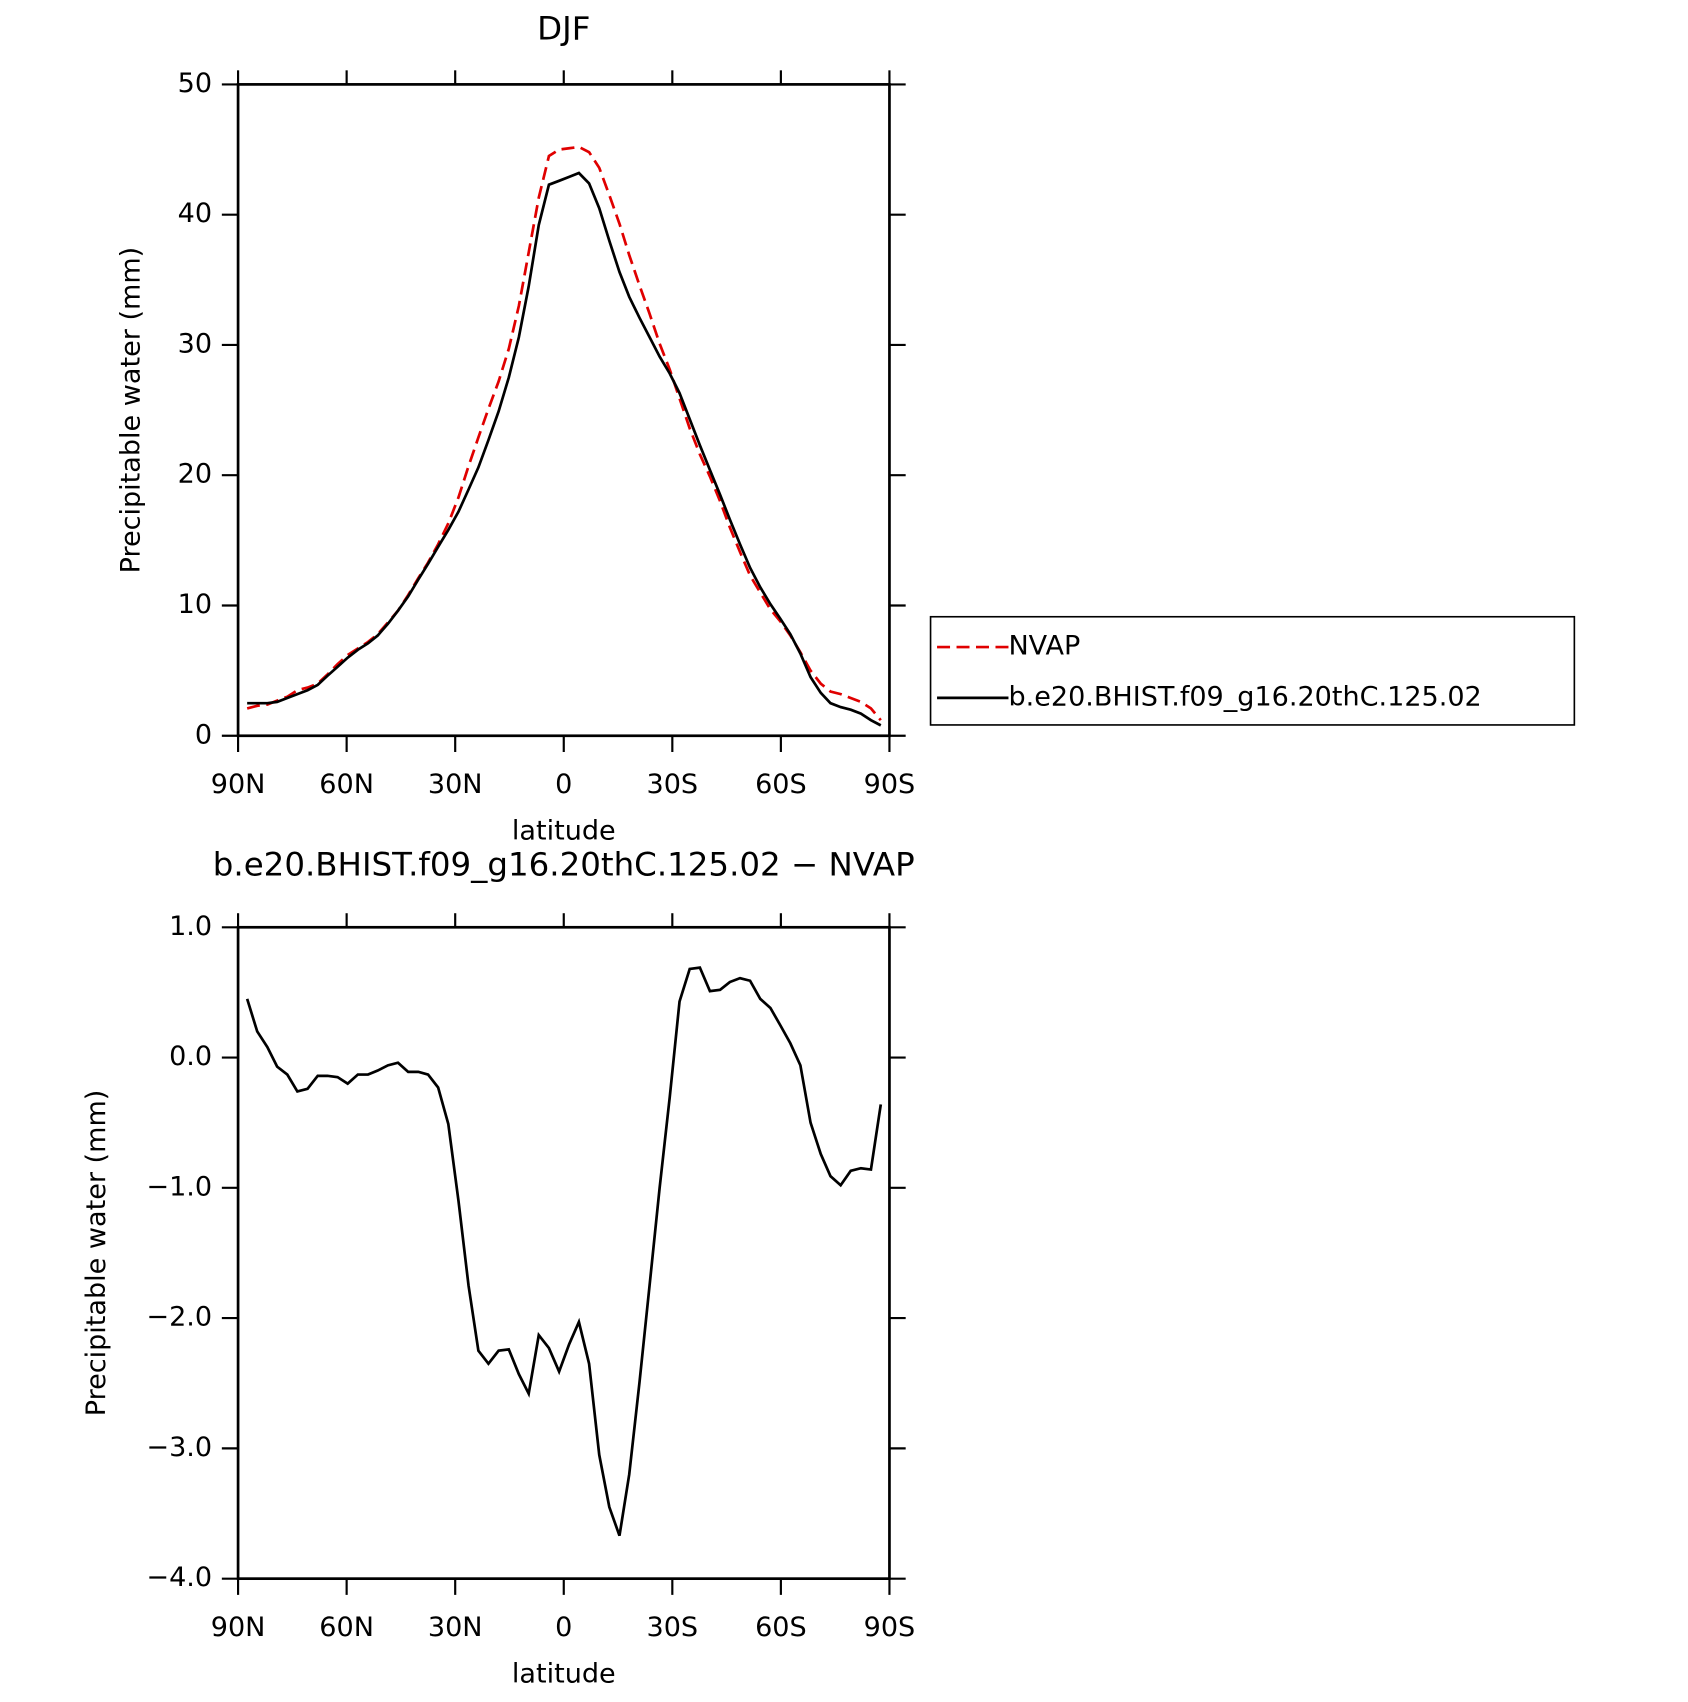 This screenshot has width=1688, height=1702. What do you see at coordinates (179, 1577) in the screenshot?
I see `y-tick-label: −4.0` at bounding box center [179, 1577].